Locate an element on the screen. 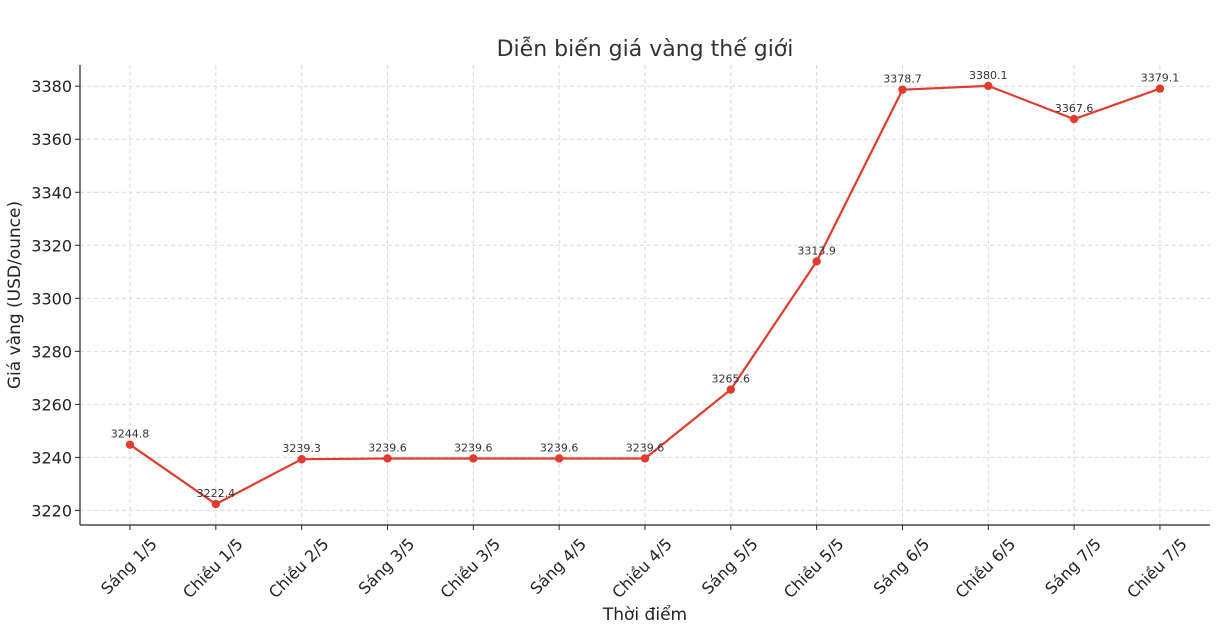  x-axis-label: Thời điểm is located at coordinates (644, 614).